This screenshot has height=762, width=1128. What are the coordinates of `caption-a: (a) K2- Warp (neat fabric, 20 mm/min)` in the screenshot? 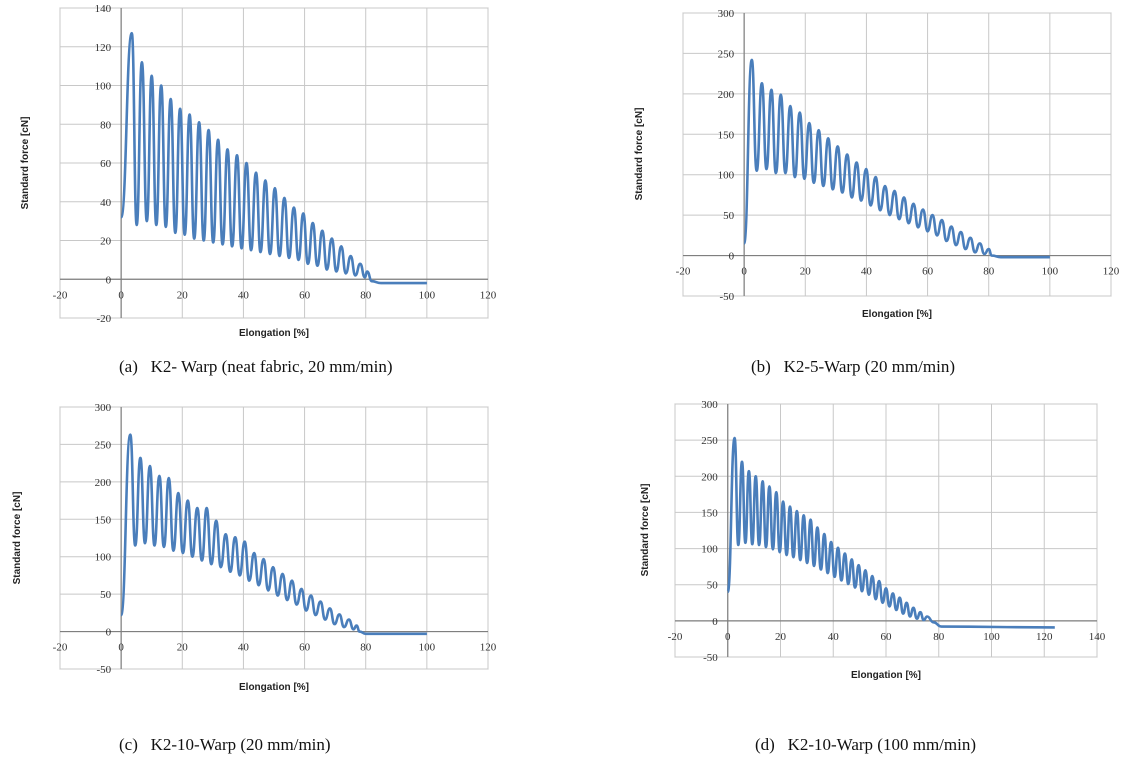 It's located at (256, 366).